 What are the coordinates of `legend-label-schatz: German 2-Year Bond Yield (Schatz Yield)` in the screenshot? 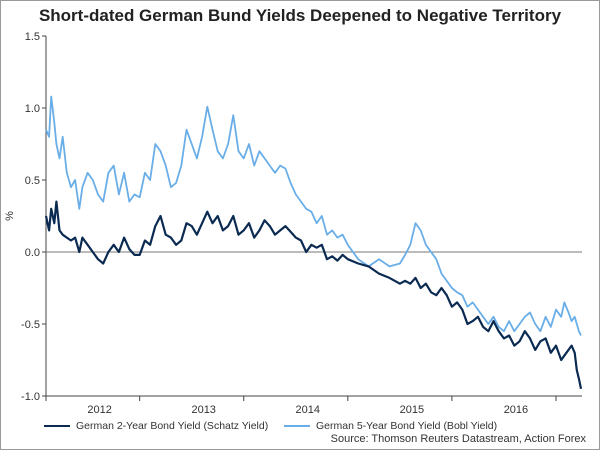 It's located at (172, 426).